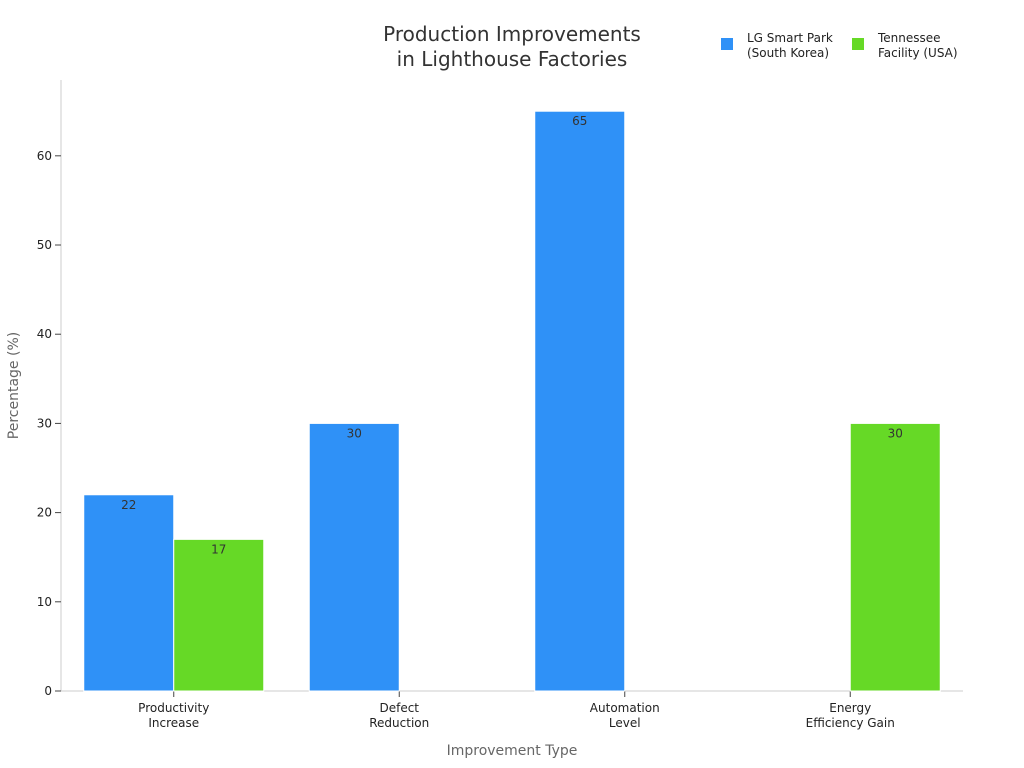  What do you see at coordinates (44, 513) in the screenshot?
I see `y-tick-label: 20` at bounding box center [44, 513].